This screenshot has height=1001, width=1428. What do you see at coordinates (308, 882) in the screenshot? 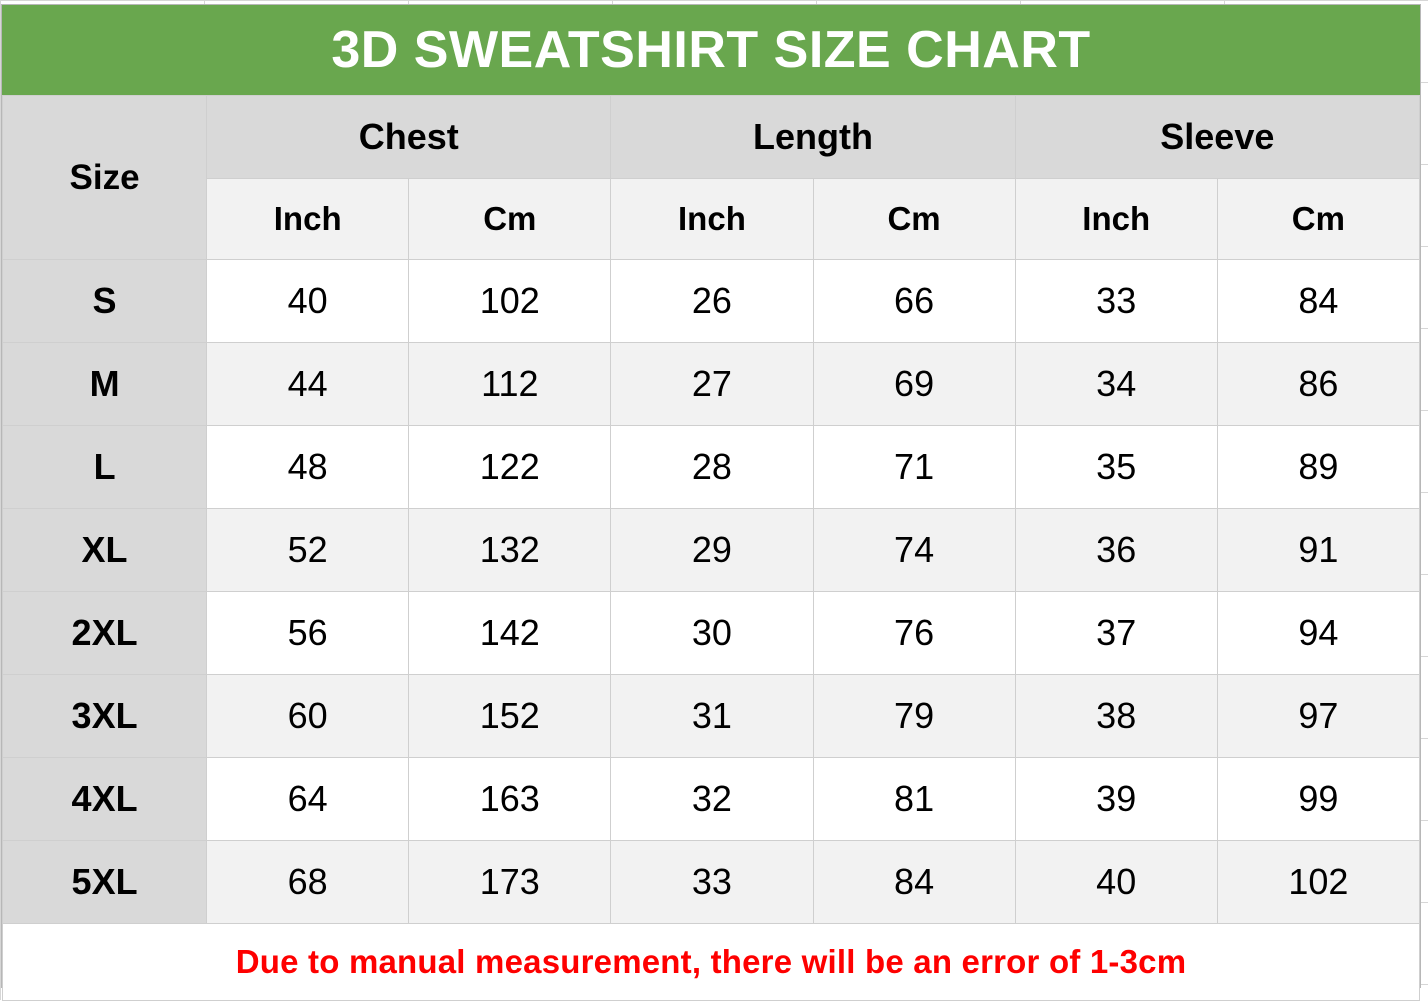
I see `cell-chest-inch: 68` at bounding box center [308, 882].